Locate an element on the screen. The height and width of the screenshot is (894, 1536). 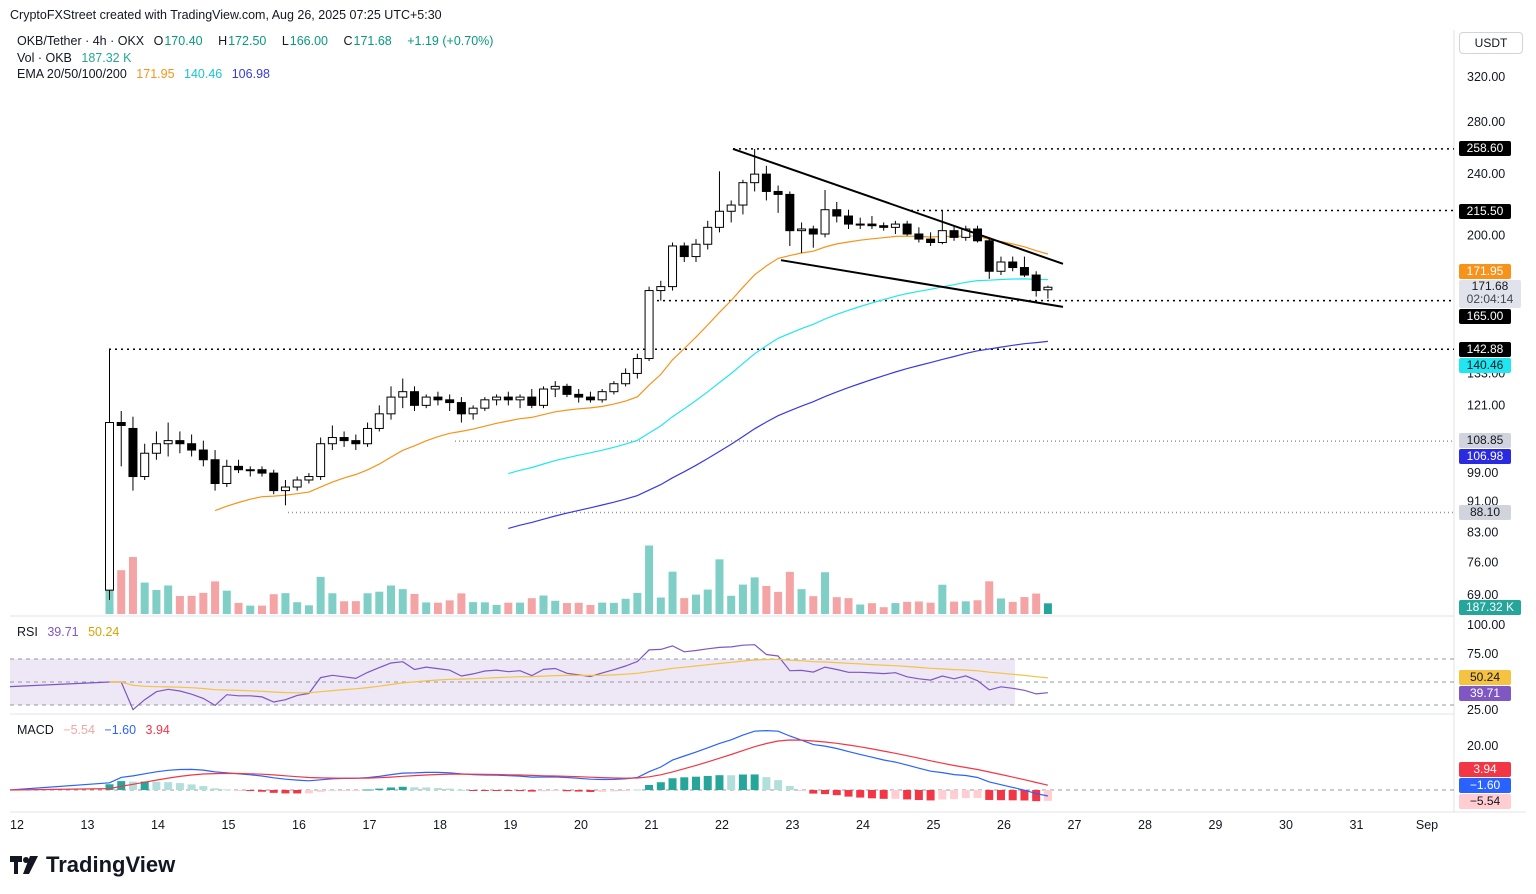
price-tick-label: 76.00 is located at coordinates (1482, 562).